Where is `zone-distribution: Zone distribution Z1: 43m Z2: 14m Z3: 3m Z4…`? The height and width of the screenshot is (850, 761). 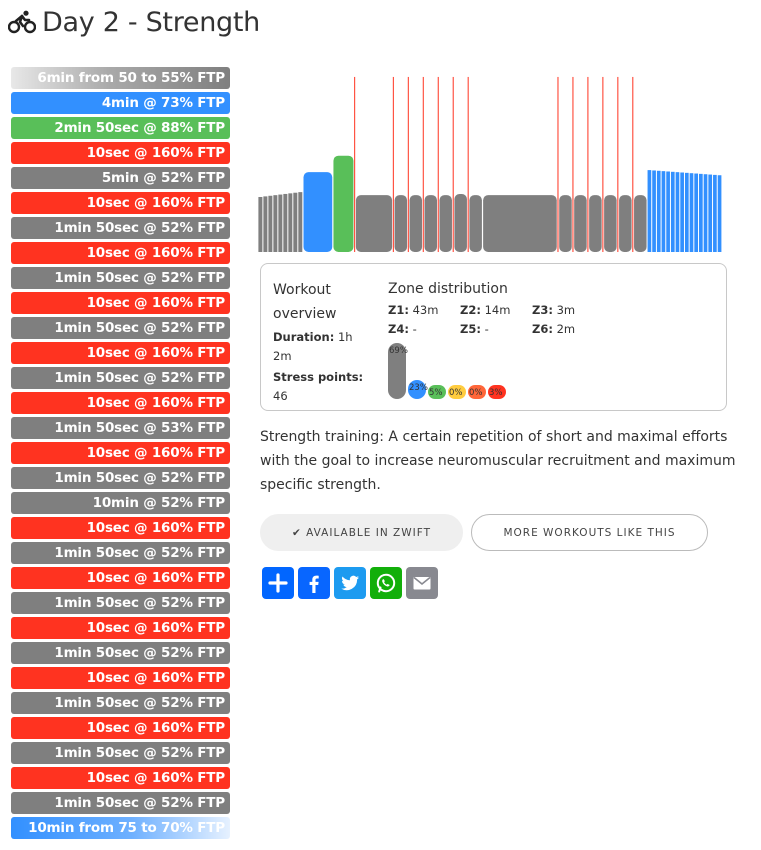 zone-distribution: Zone distribution Z1: 43m Z2: 14m Z3: 3m Z4… is located at coordinates (553, 308).